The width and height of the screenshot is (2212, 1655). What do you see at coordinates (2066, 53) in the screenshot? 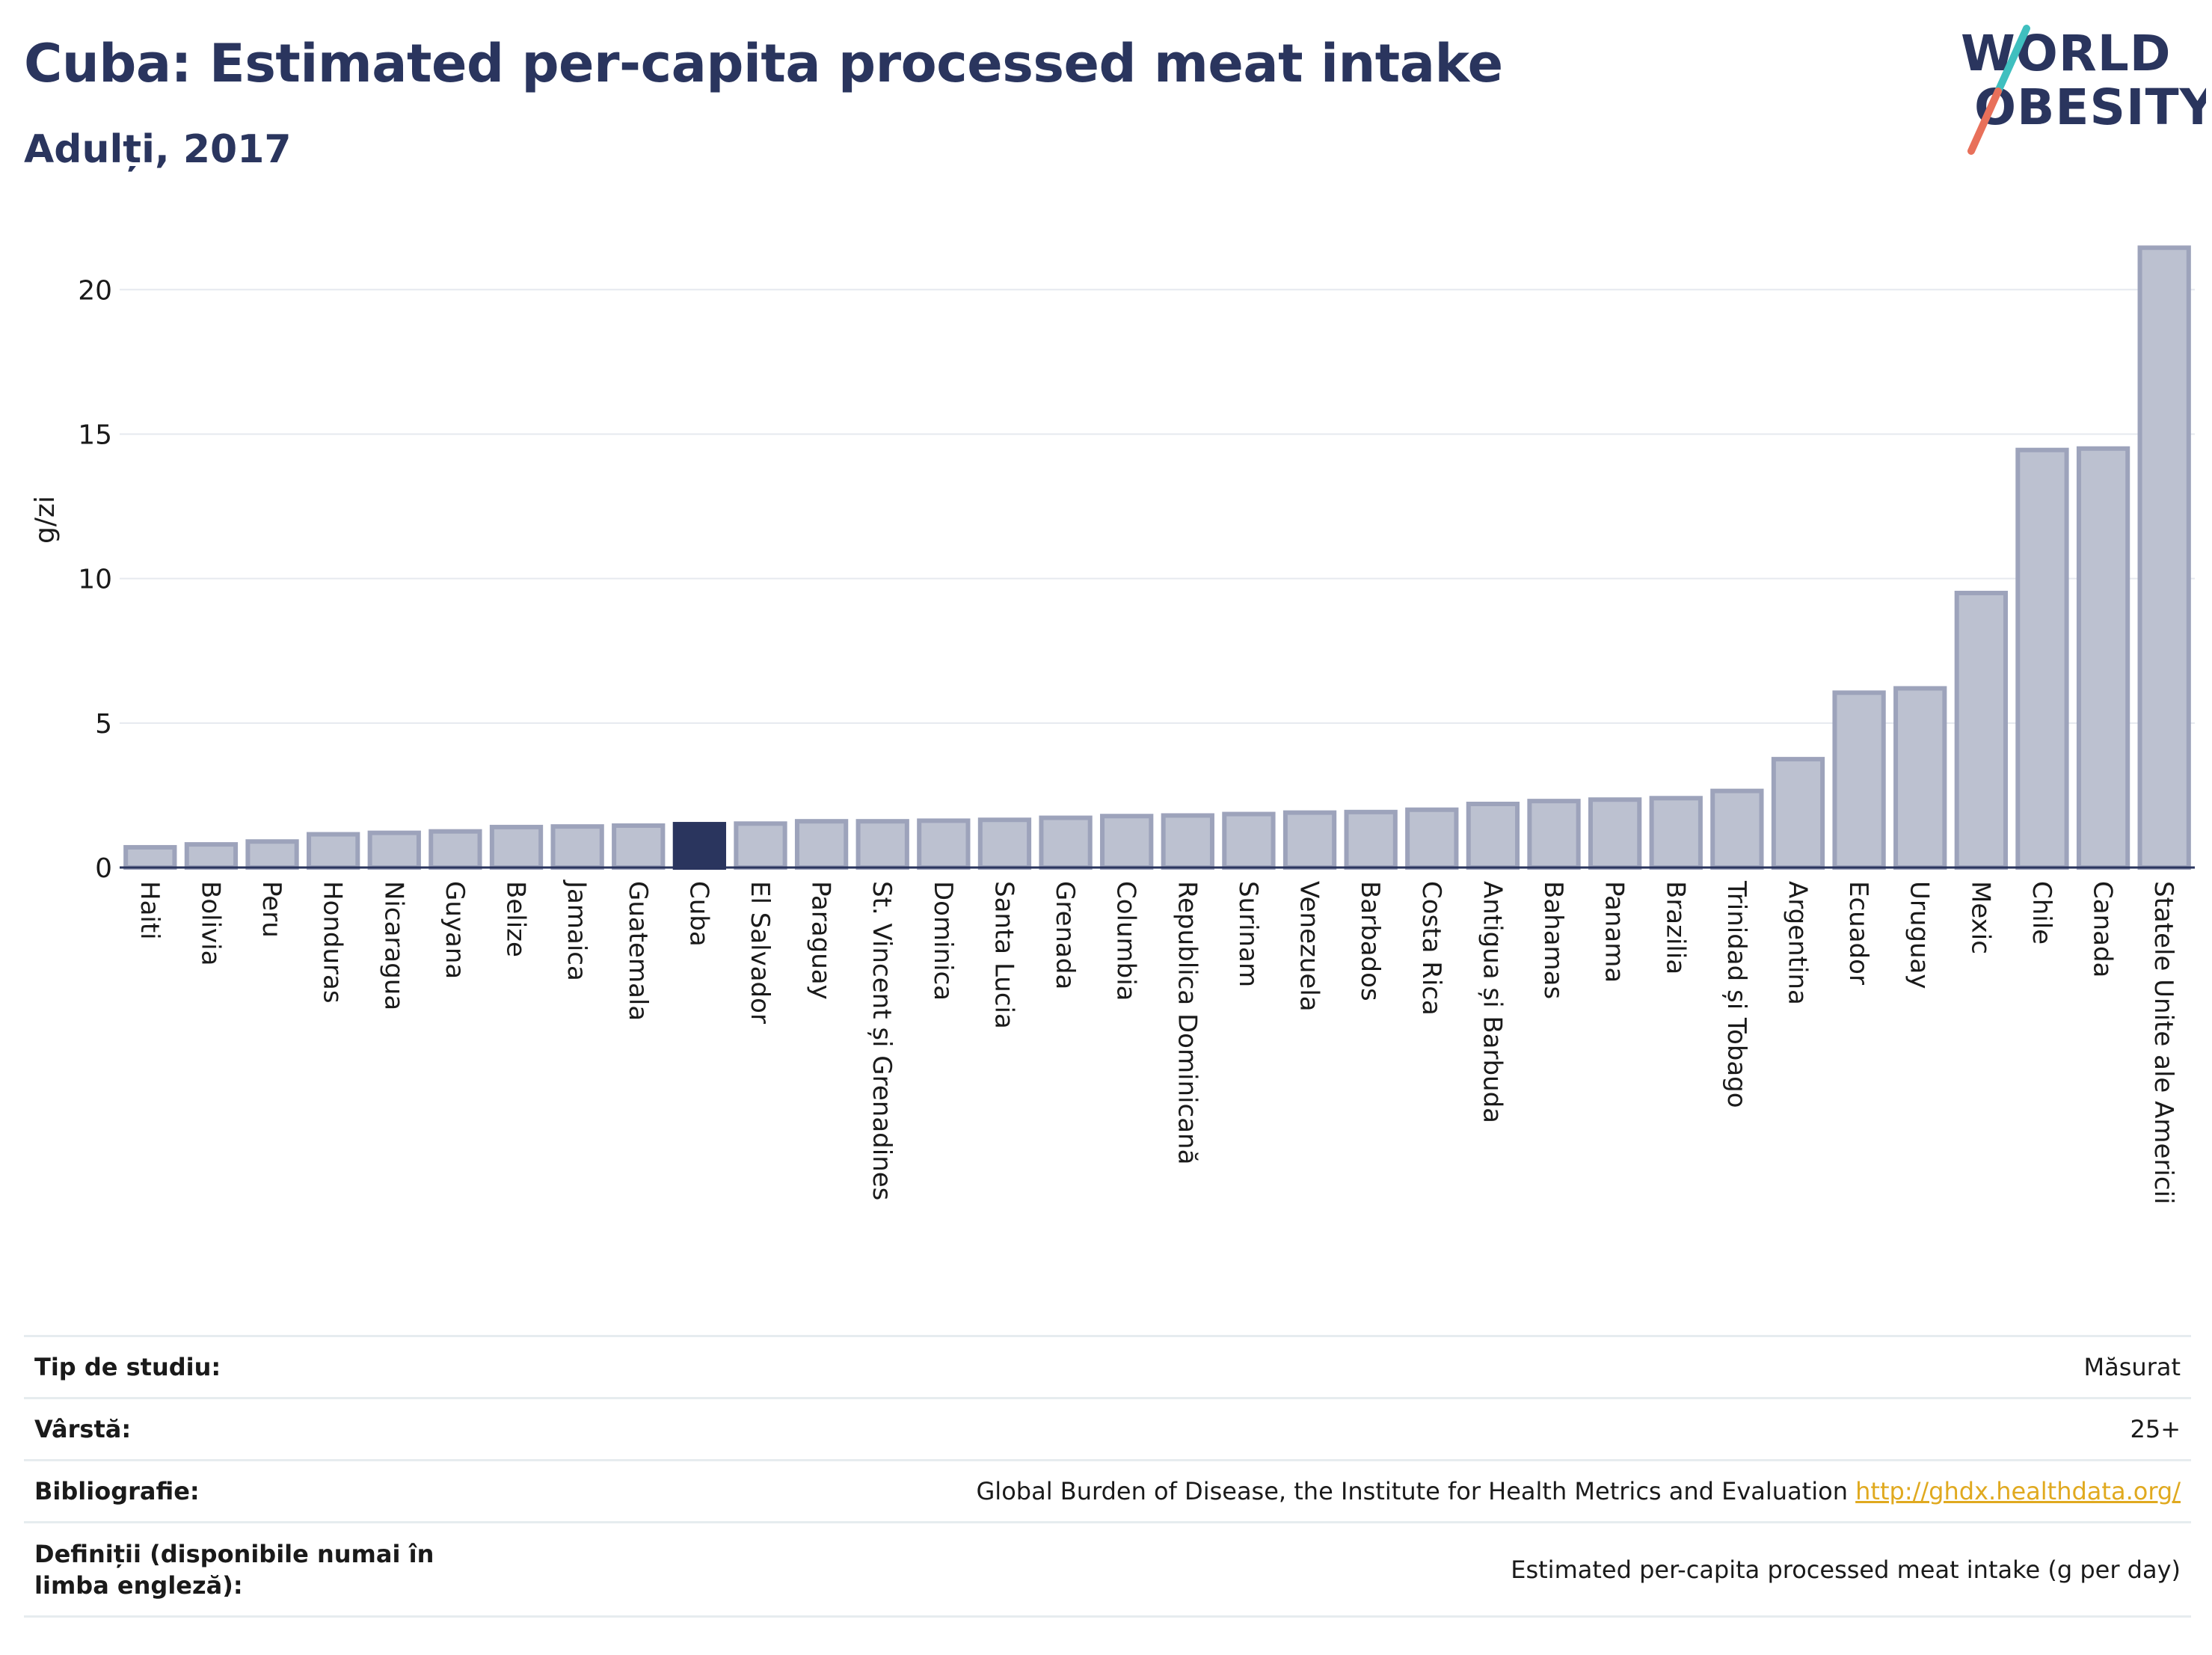
I see `logo-line1: WORLD` at bounding box center [2066, 53].